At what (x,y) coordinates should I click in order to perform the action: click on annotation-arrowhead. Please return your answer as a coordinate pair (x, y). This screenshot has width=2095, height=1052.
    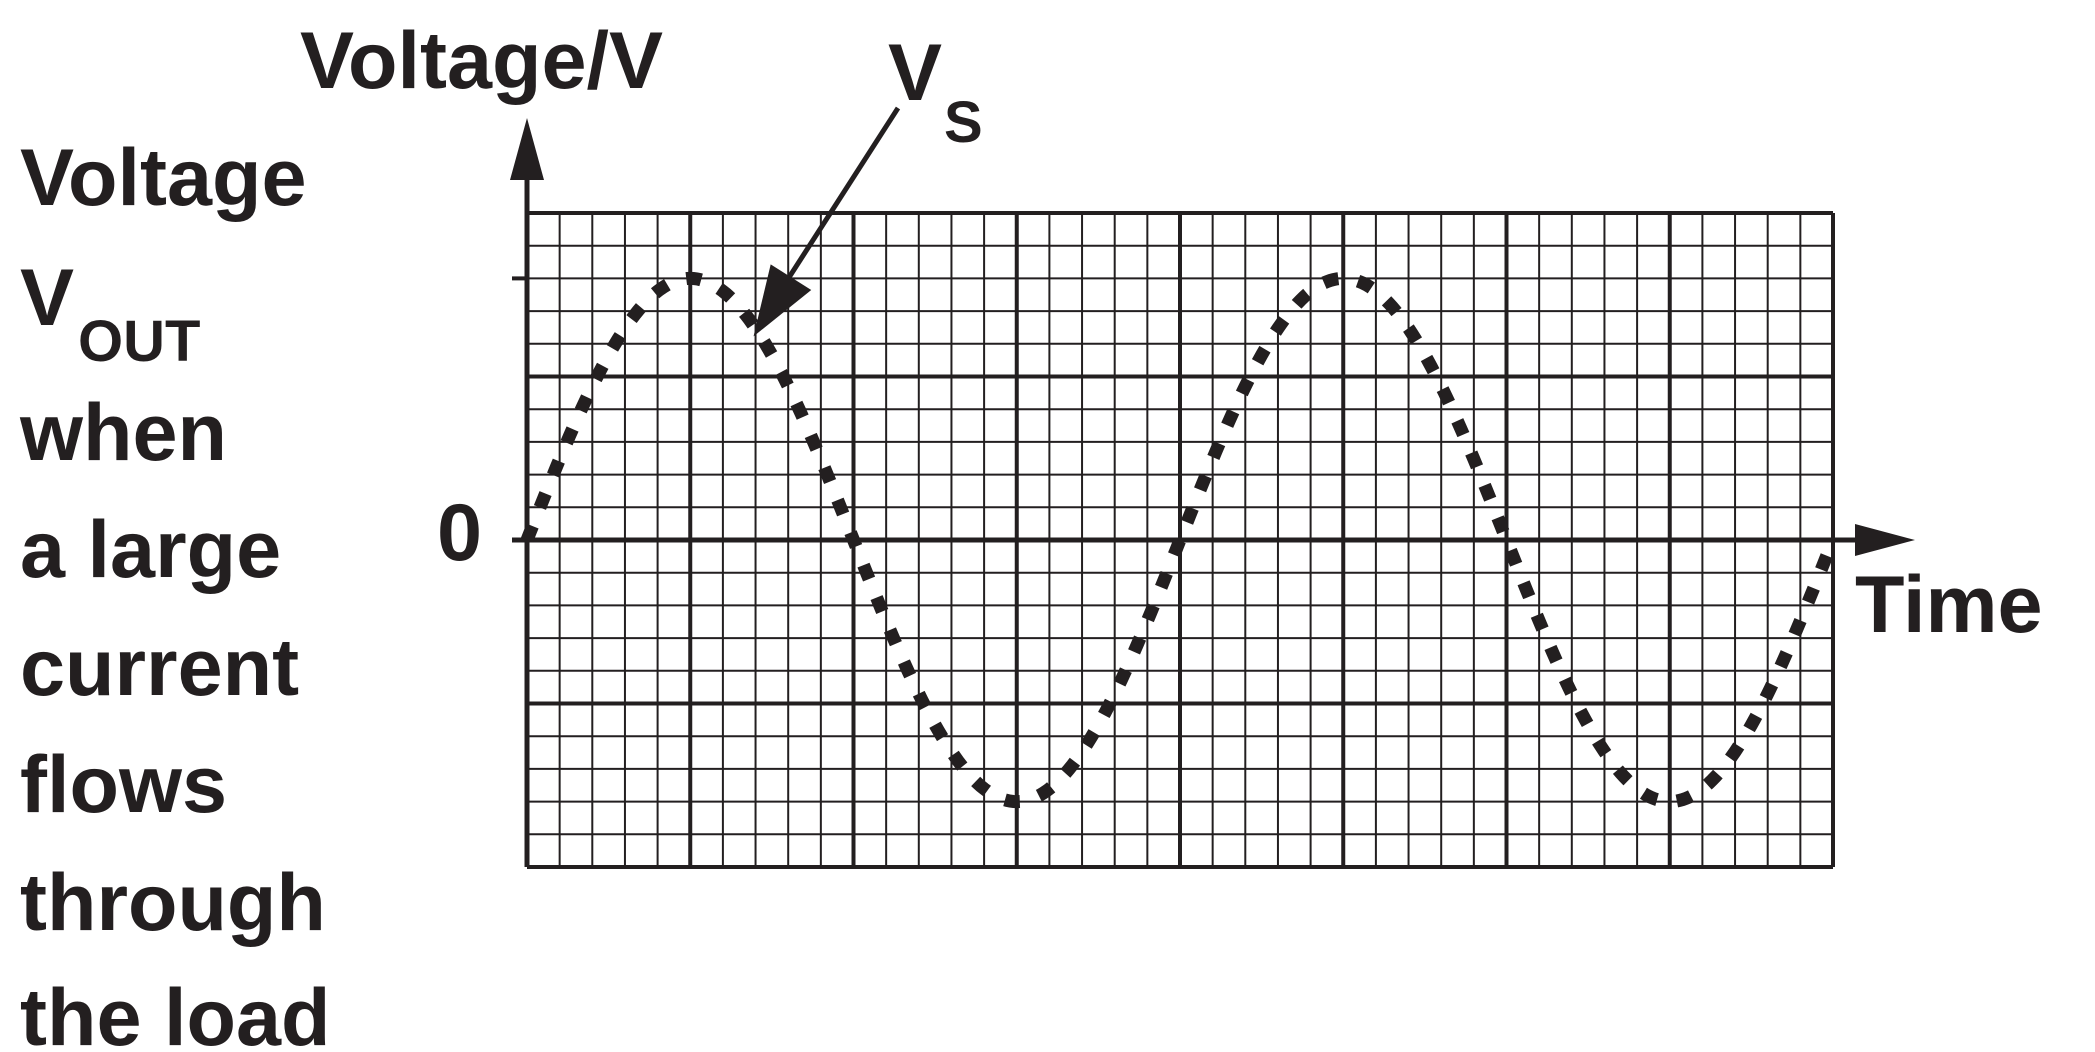
    Looking at the image, I should click on (782, 300).